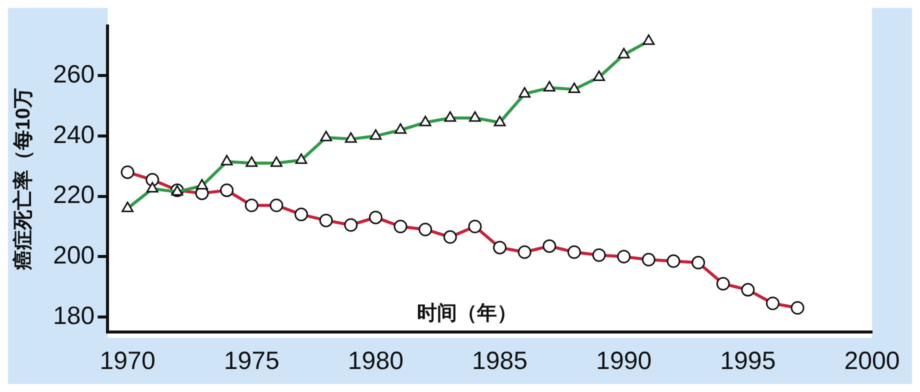 The width and height of the screenshot is (920, 392). Describe the element at coordinates (73, 316) in the screenshot. I see `y-tick-label: 180` at that location.